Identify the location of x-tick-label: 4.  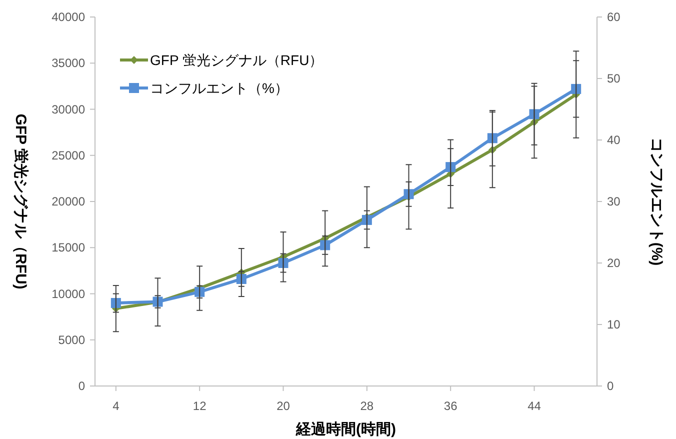
(116, 406).